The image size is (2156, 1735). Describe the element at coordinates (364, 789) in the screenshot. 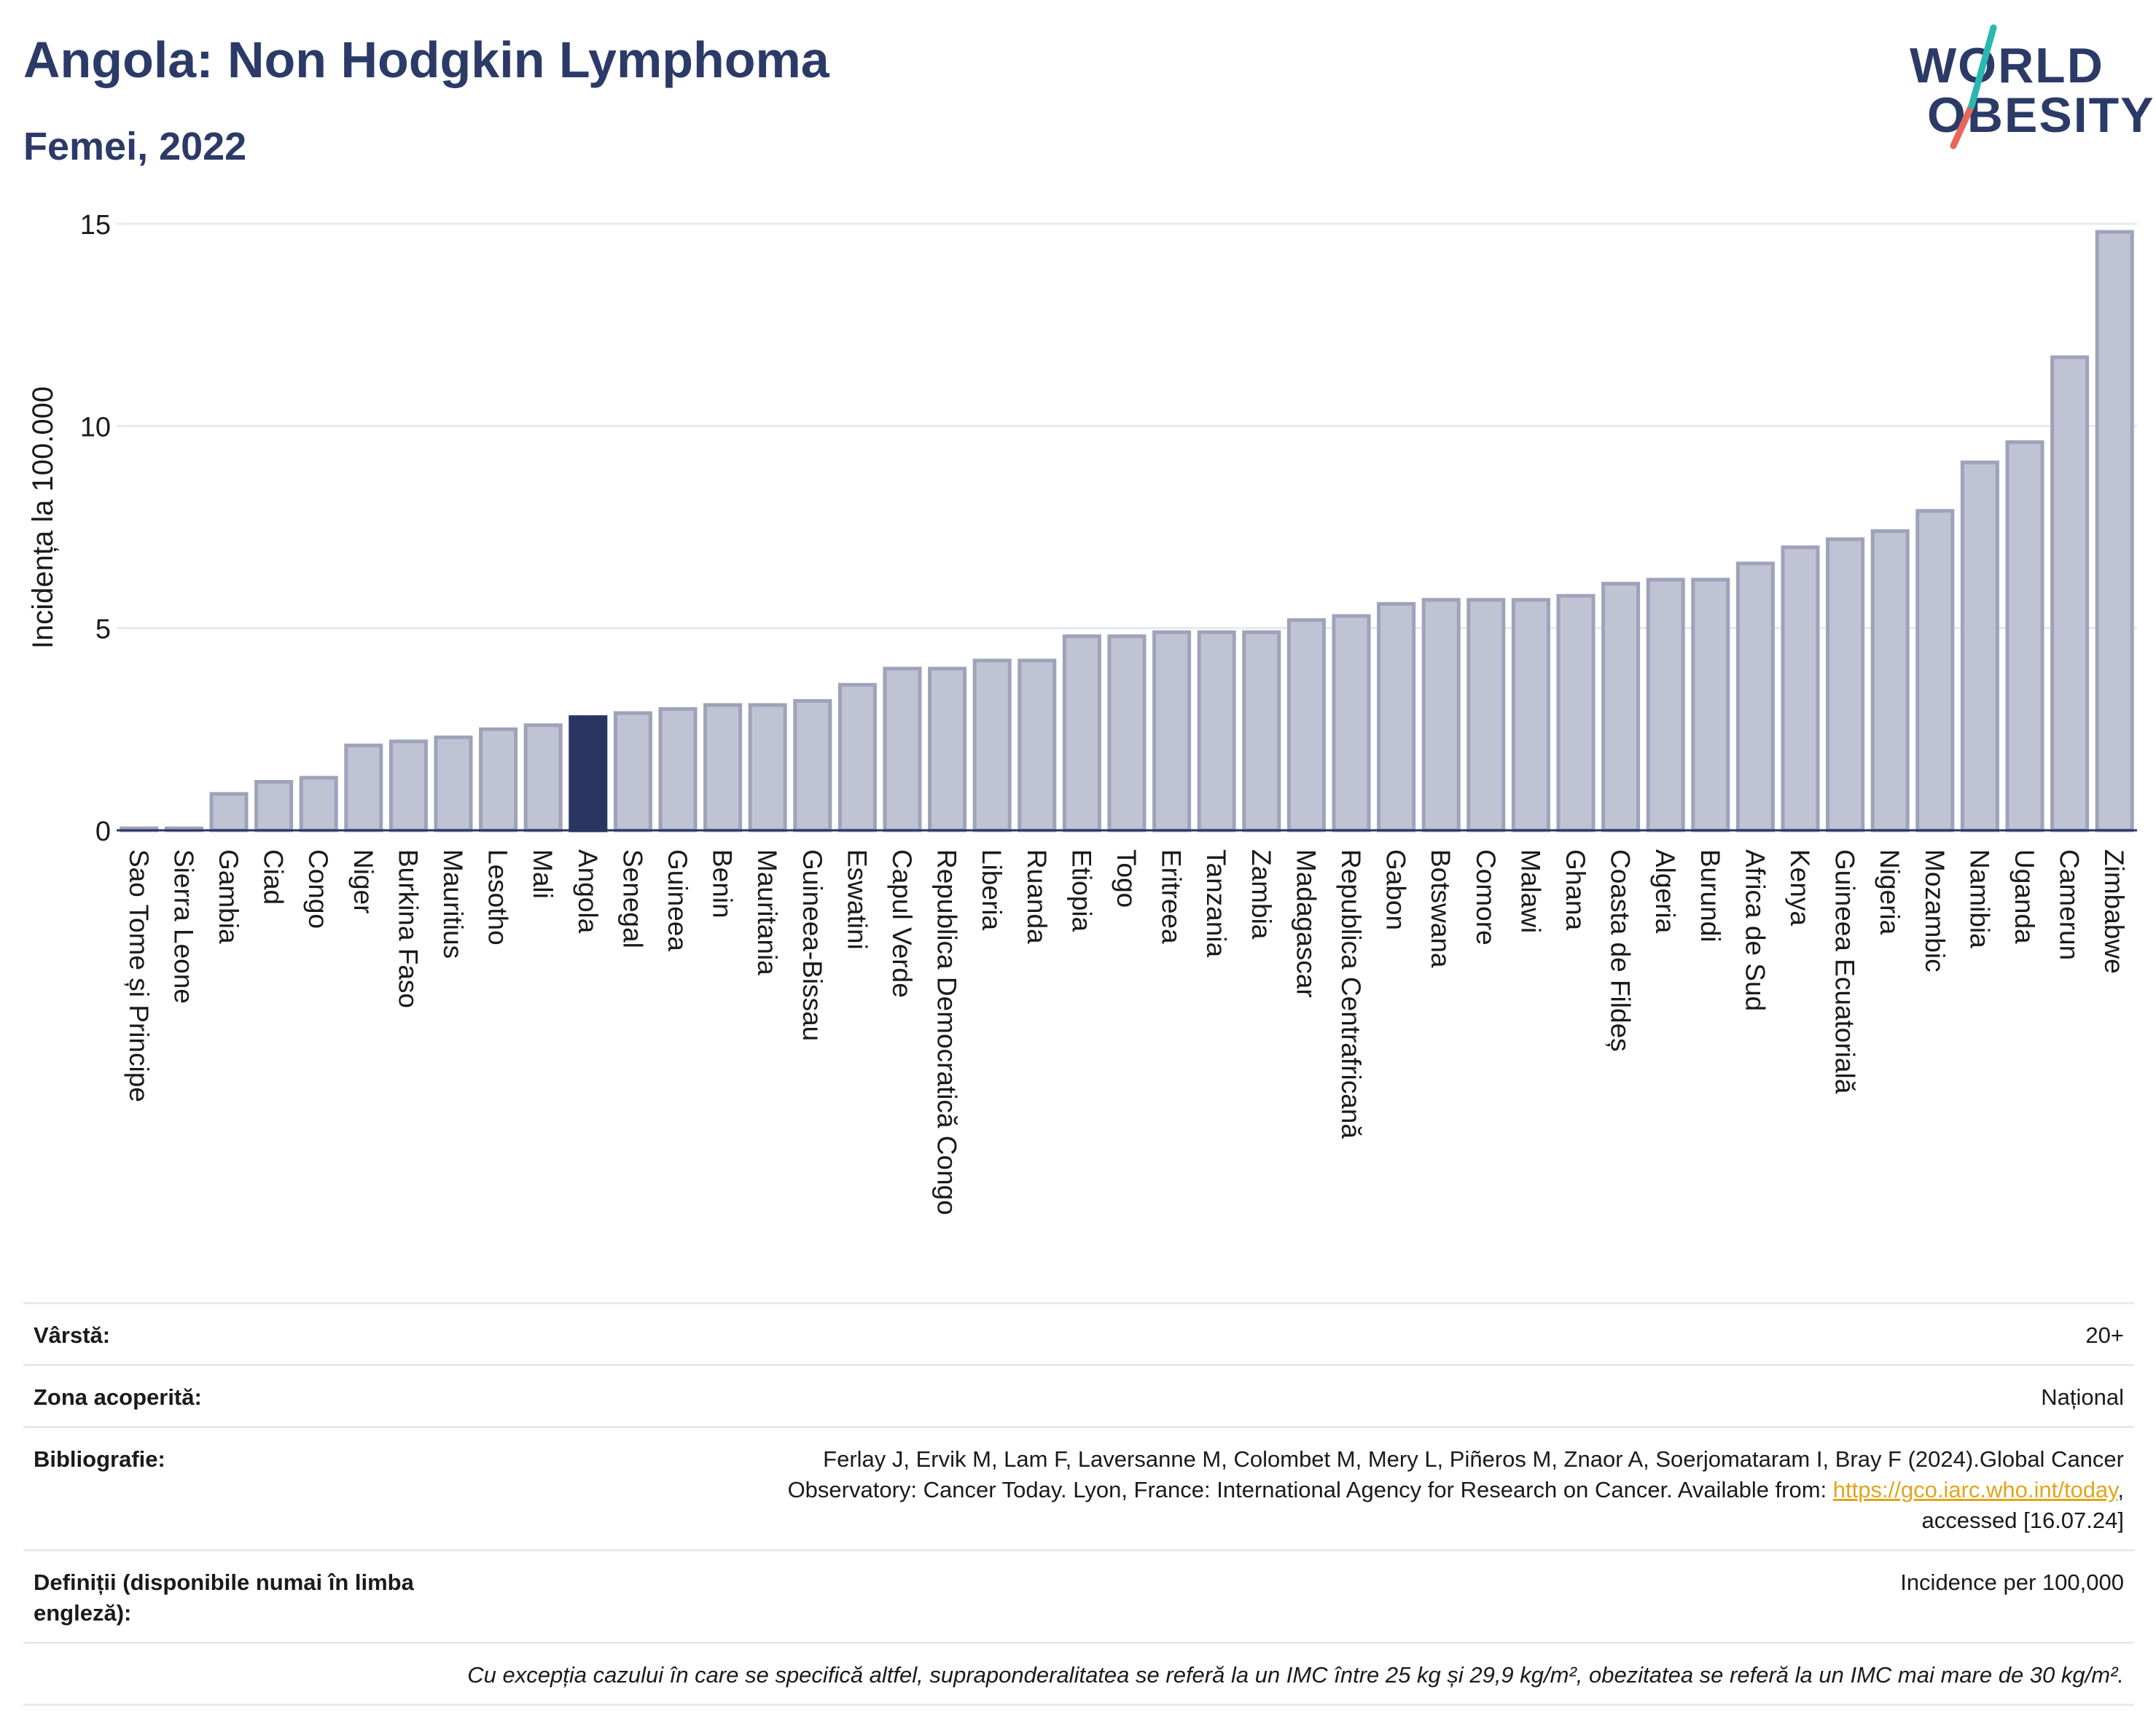

I see `bar-niger` at that location.